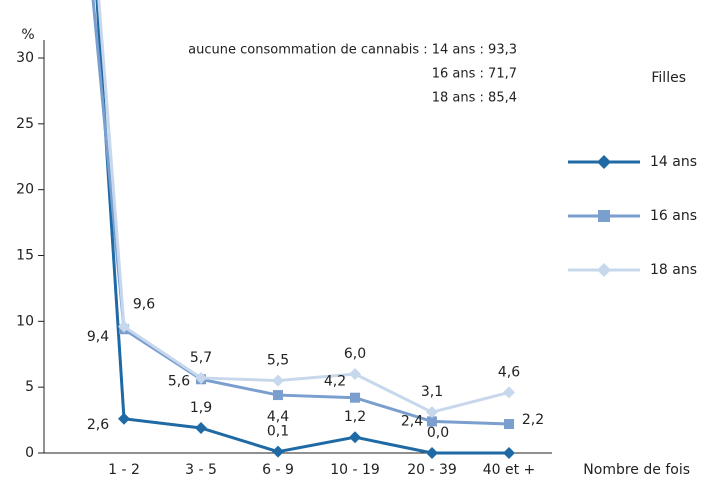  What do you see at coordinates (533, 420) in the screenshot?
I see `data-label: 2,2` at bounding box center [533, 420].